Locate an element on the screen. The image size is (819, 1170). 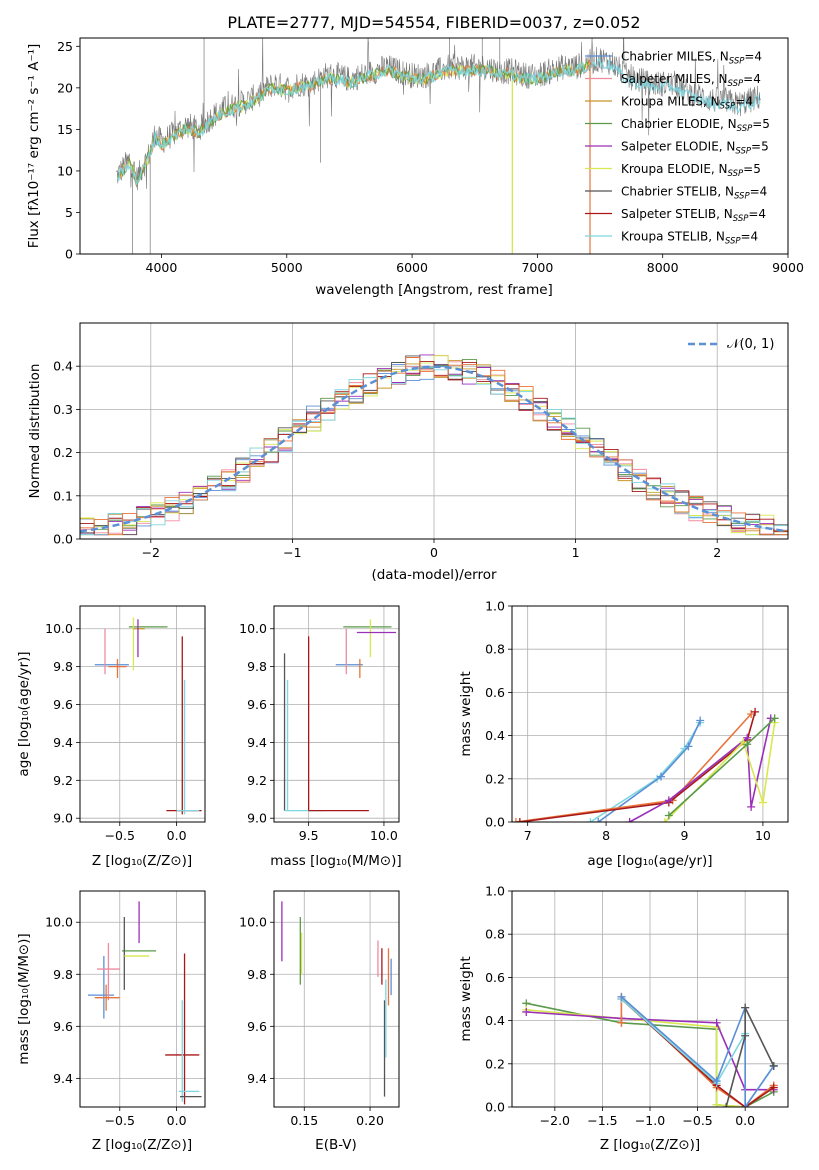
ticks: −2.0 −1.5 −1.0 −0.5 0.0 0.0 0.2 0.4 0.6 0.8 1.0 is located at coordinates (620, 1006).